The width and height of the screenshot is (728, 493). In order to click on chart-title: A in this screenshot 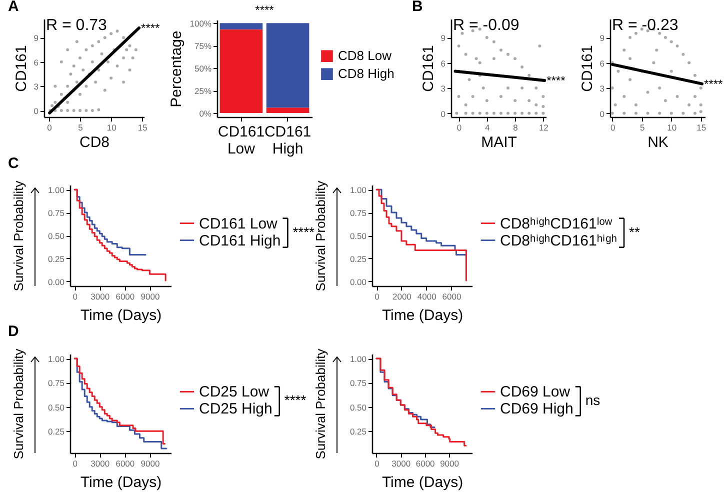, I will do `click(13, 7)`.